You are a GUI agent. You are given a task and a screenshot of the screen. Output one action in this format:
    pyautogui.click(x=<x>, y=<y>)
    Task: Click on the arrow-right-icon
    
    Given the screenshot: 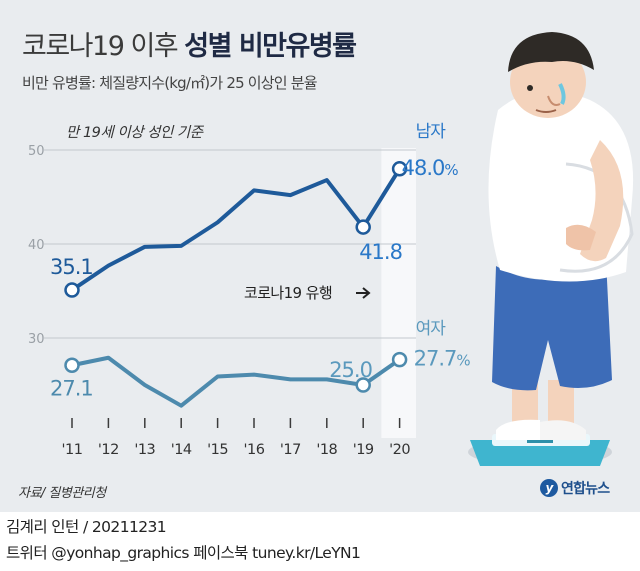 What is the action you would take?
    pyautogui.click(x=363, y=293)
    